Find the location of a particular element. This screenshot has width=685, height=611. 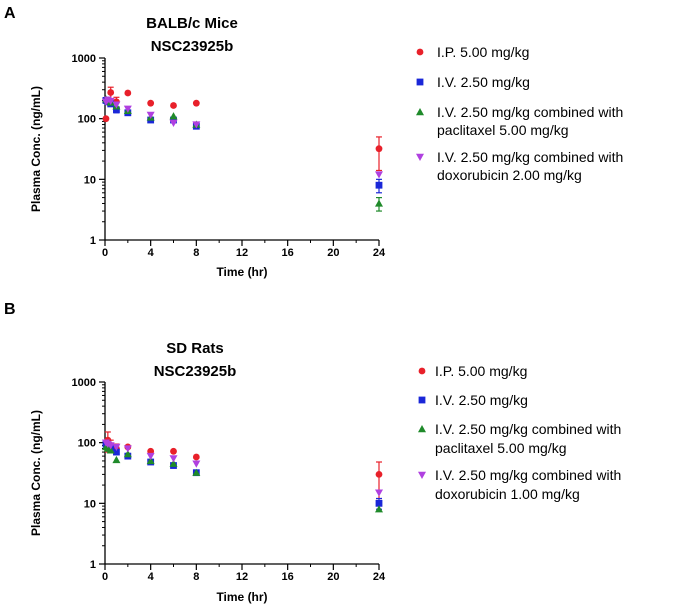

y-tick-label: 10 is located at coordinates (90, 504).